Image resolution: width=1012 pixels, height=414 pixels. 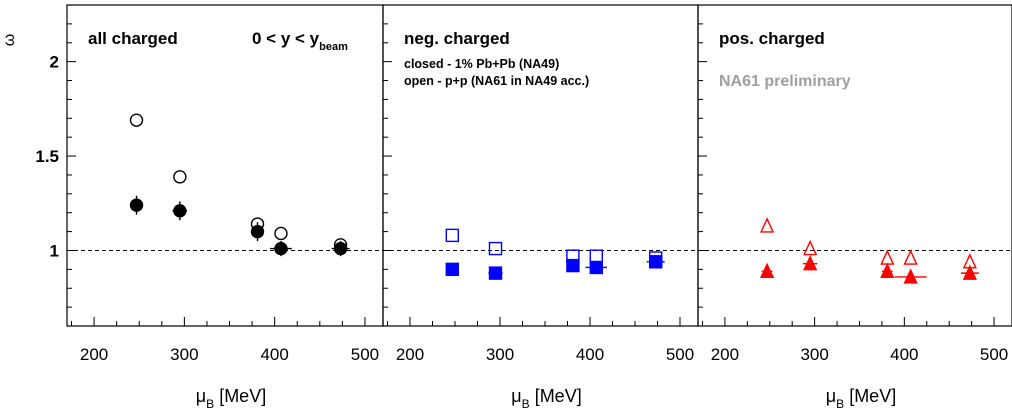 I want to click on panel-2-legend-line: open - p+p (NA61 in NA49 acc.), so click(x=496, y=81).